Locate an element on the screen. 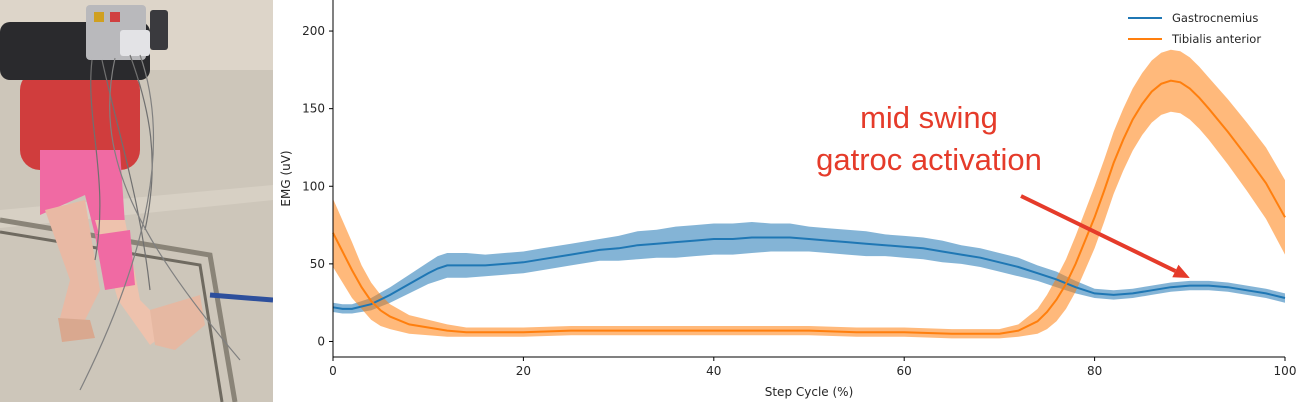 The height and width of the screenshot is (406, 1300). x-tick-label: 0 is located at coordinates (333, 371).